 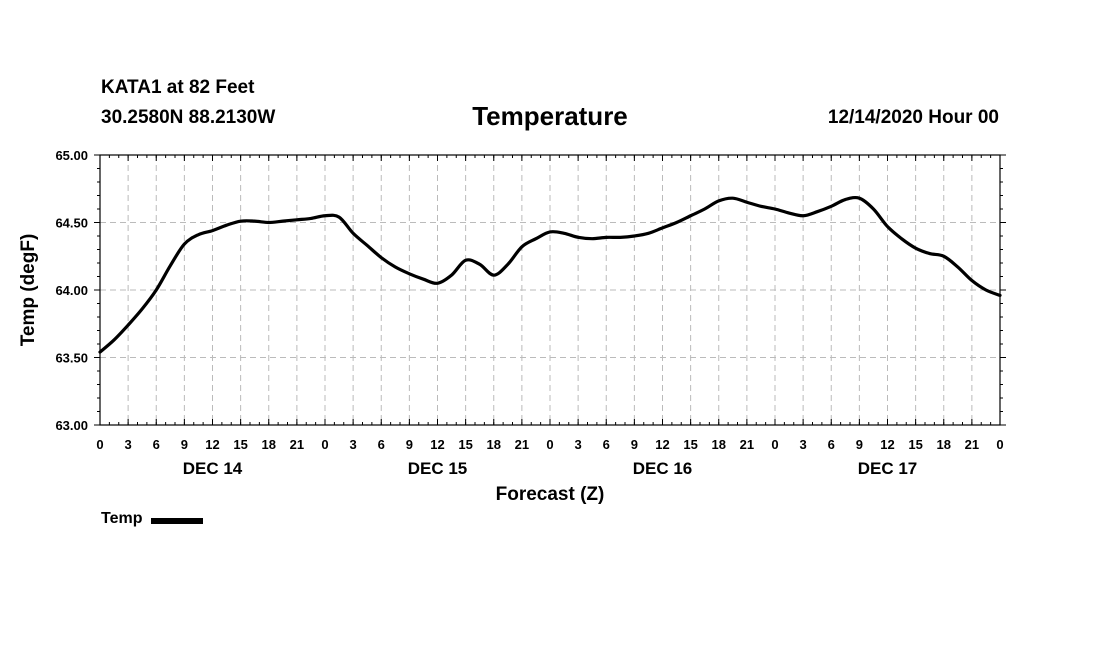 What do you see at coordinates (71, 223) in the screenshot?
I see `y-tick-label: 64.50` at bounding box center [71, 223].